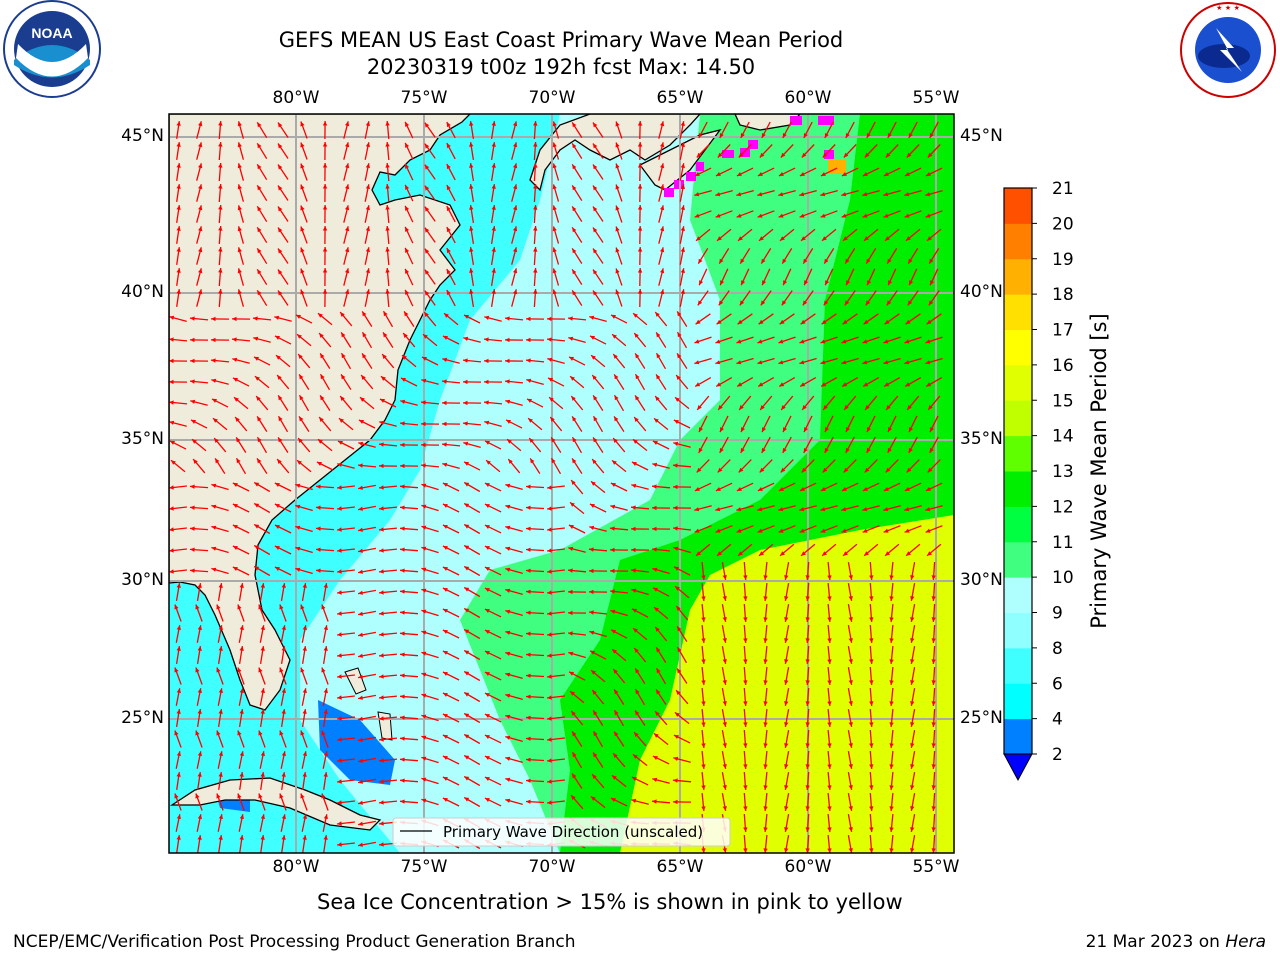 This screenshot has width=1280, height=960. Describe the element at coordinates (1099, 471) in the screenshot. I see `colorbar-label: Primary Wave Mean Period [s]` at that location.